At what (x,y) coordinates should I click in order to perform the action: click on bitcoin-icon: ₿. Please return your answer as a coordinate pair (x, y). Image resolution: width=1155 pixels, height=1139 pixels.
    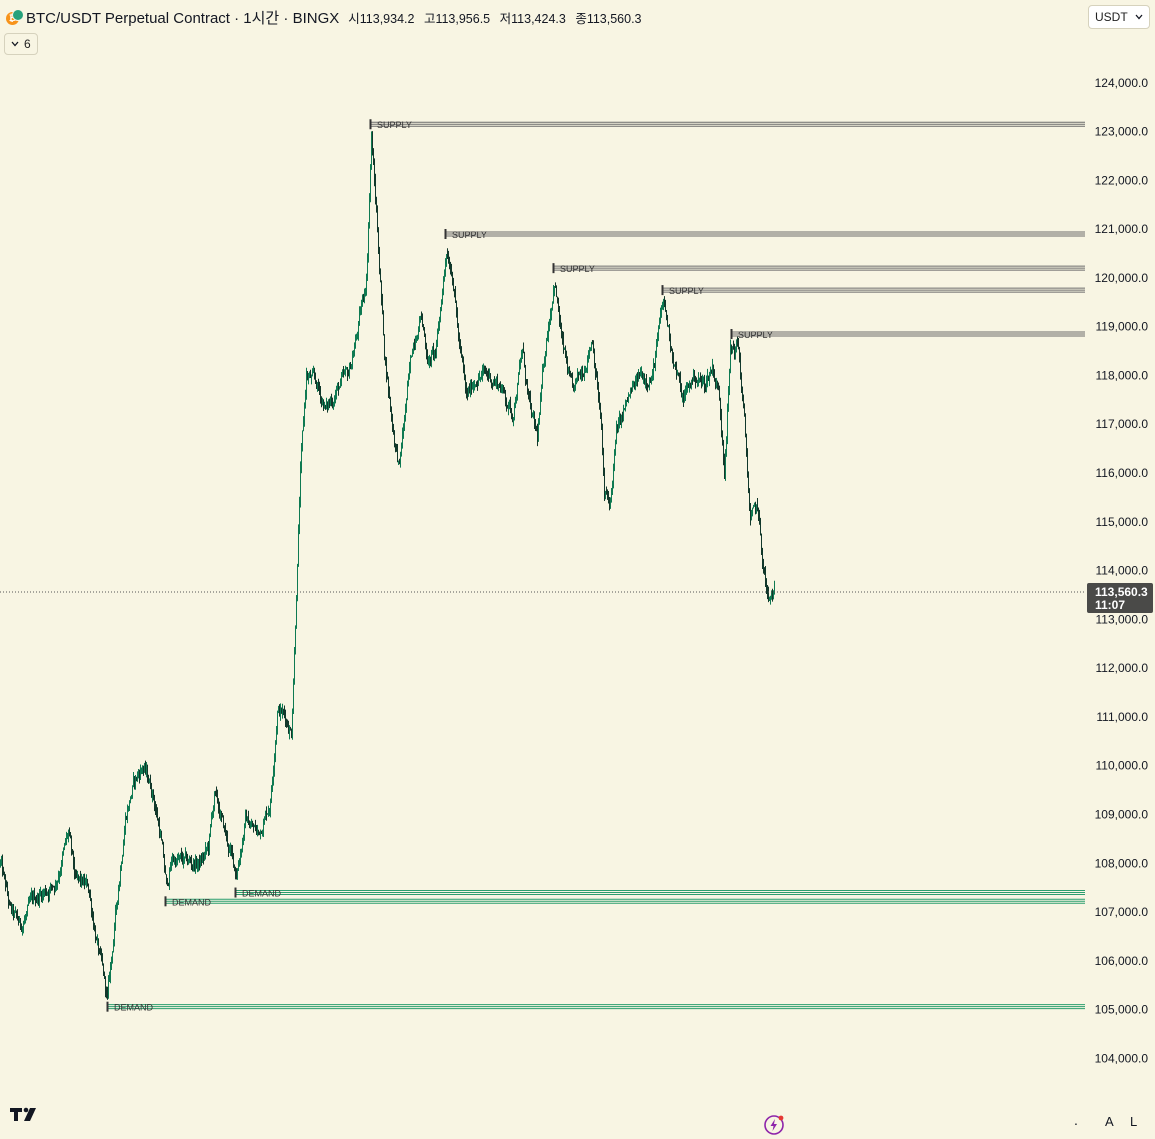
    Looking at the image, I should click on (15, 17).